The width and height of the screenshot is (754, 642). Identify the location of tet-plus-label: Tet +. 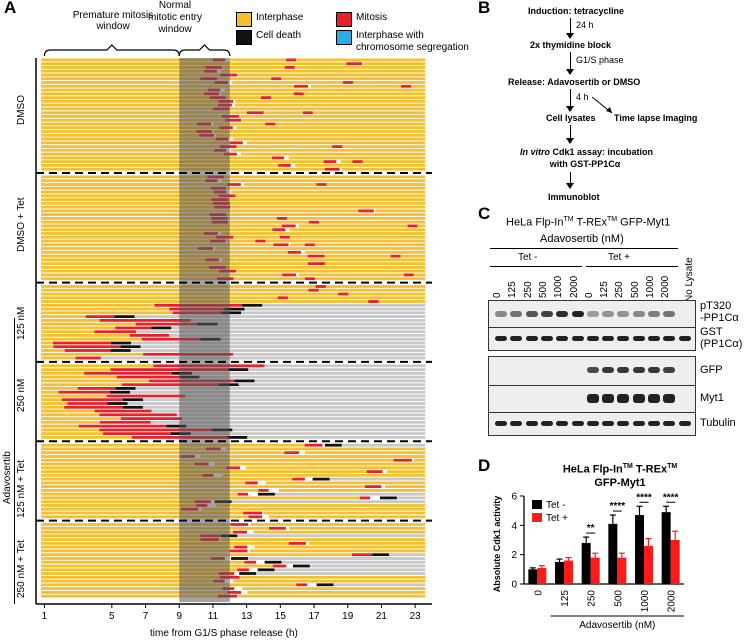
(619, 257).